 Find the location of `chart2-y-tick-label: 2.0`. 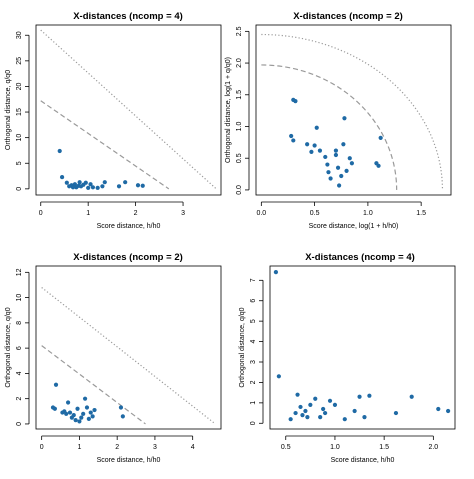

chart2-y-tick-label: 2.0 is located at coordinates (239, 63).